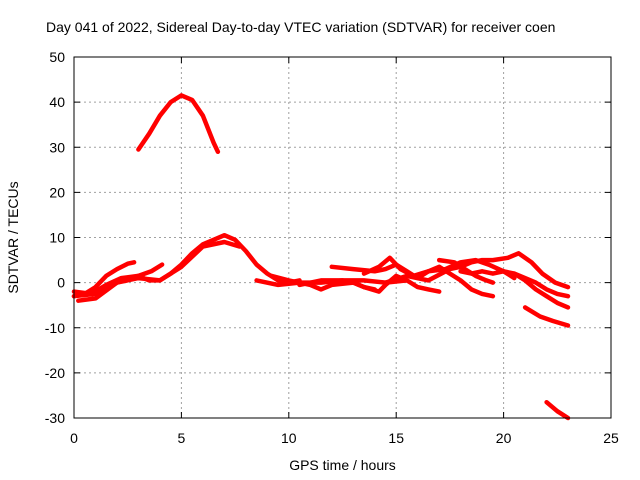 Image resolution: width=640 pixels, height=480 pixels. What do you see at coordinates (396, 438) in the screenshot?
I see `x-tick-label: 15` at bounding box center [396, 438].